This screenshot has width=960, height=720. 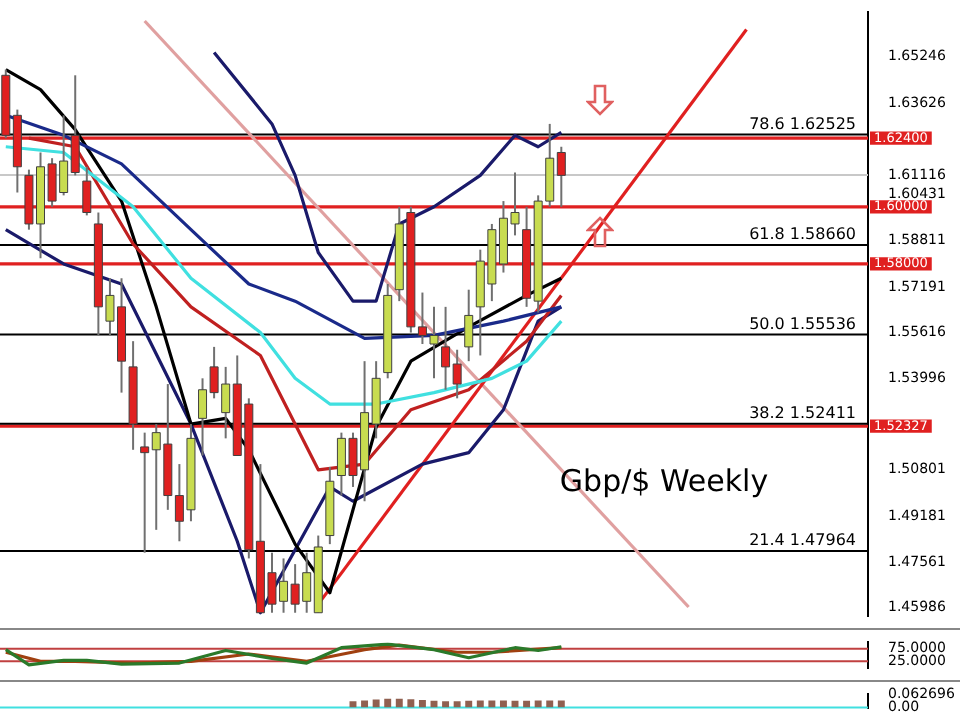 I want to click on text: Gbp/$ Weekly, so click(x=664, y=480).